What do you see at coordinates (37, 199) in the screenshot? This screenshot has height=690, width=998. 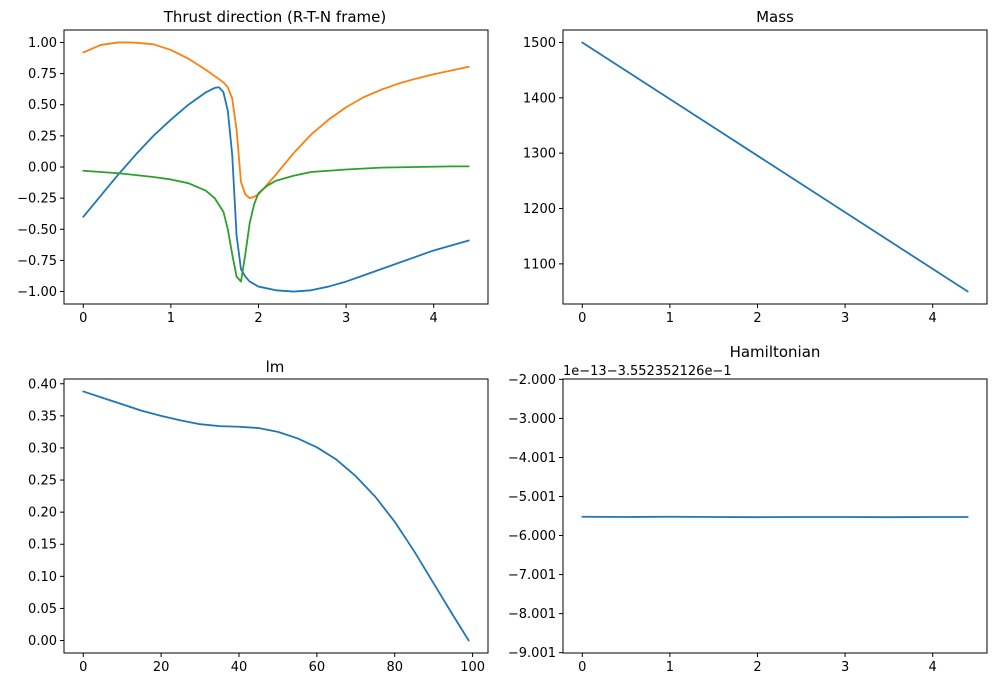 I see `thrust-ytick-label: −0.25` at bounding box center [37, 199].